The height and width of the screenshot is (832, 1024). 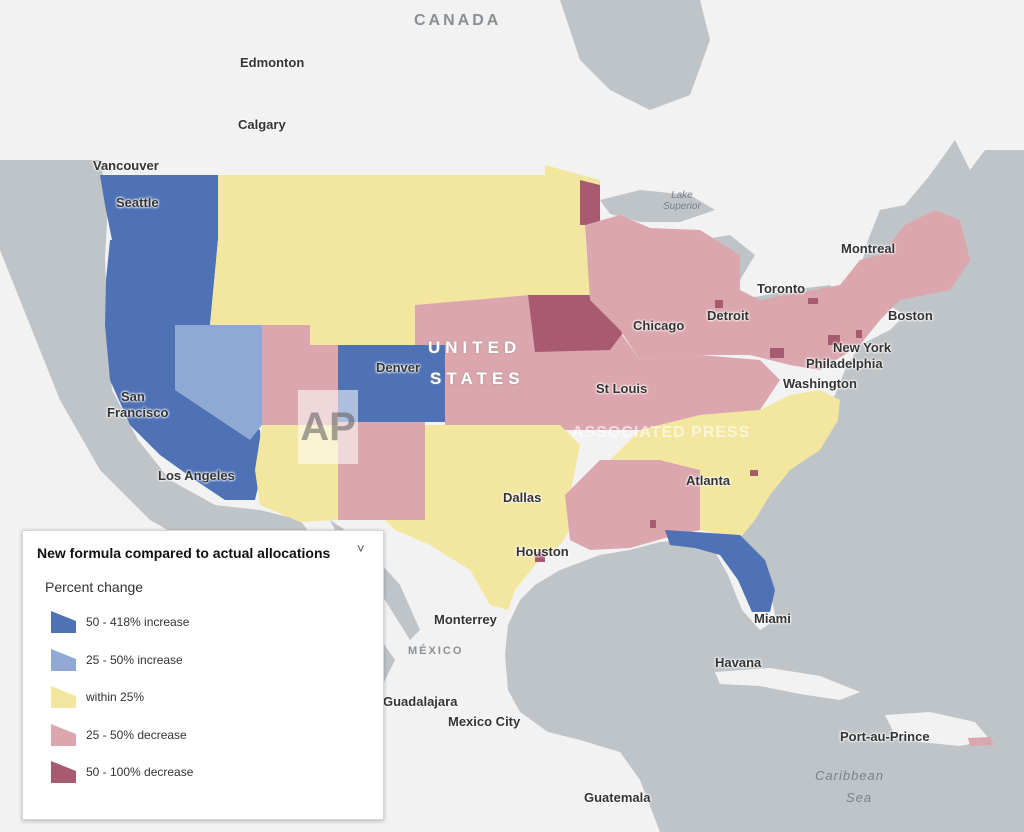 I want to click on caribbean-label-line1: Caribbean, so click(x=849, y=775).